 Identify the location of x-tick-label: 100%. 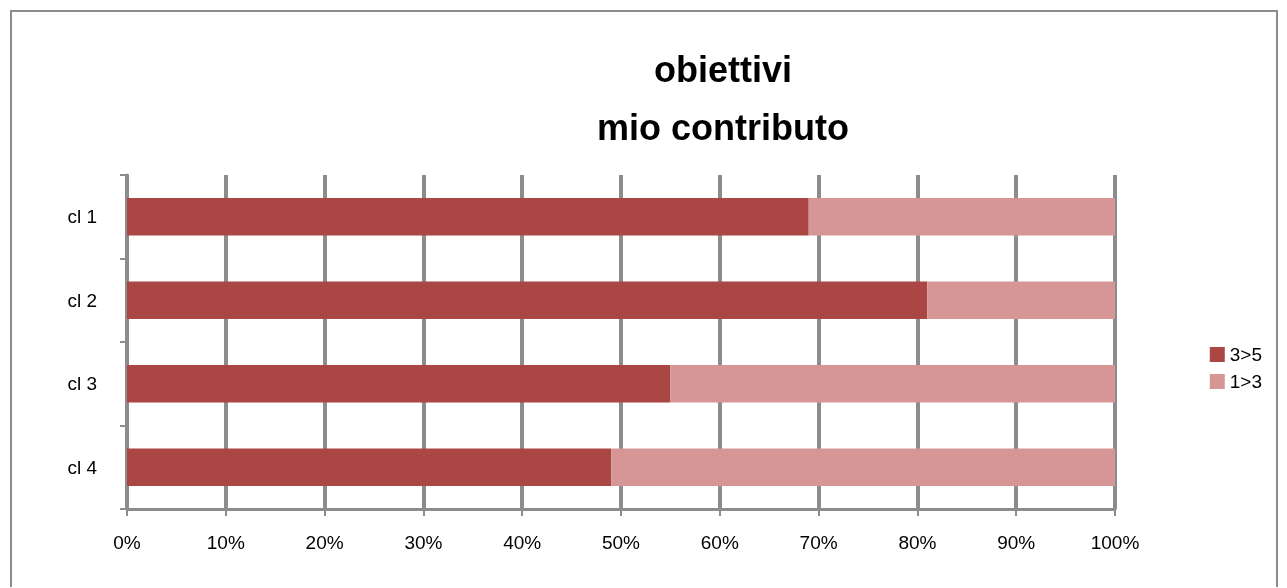
(1115, 542).